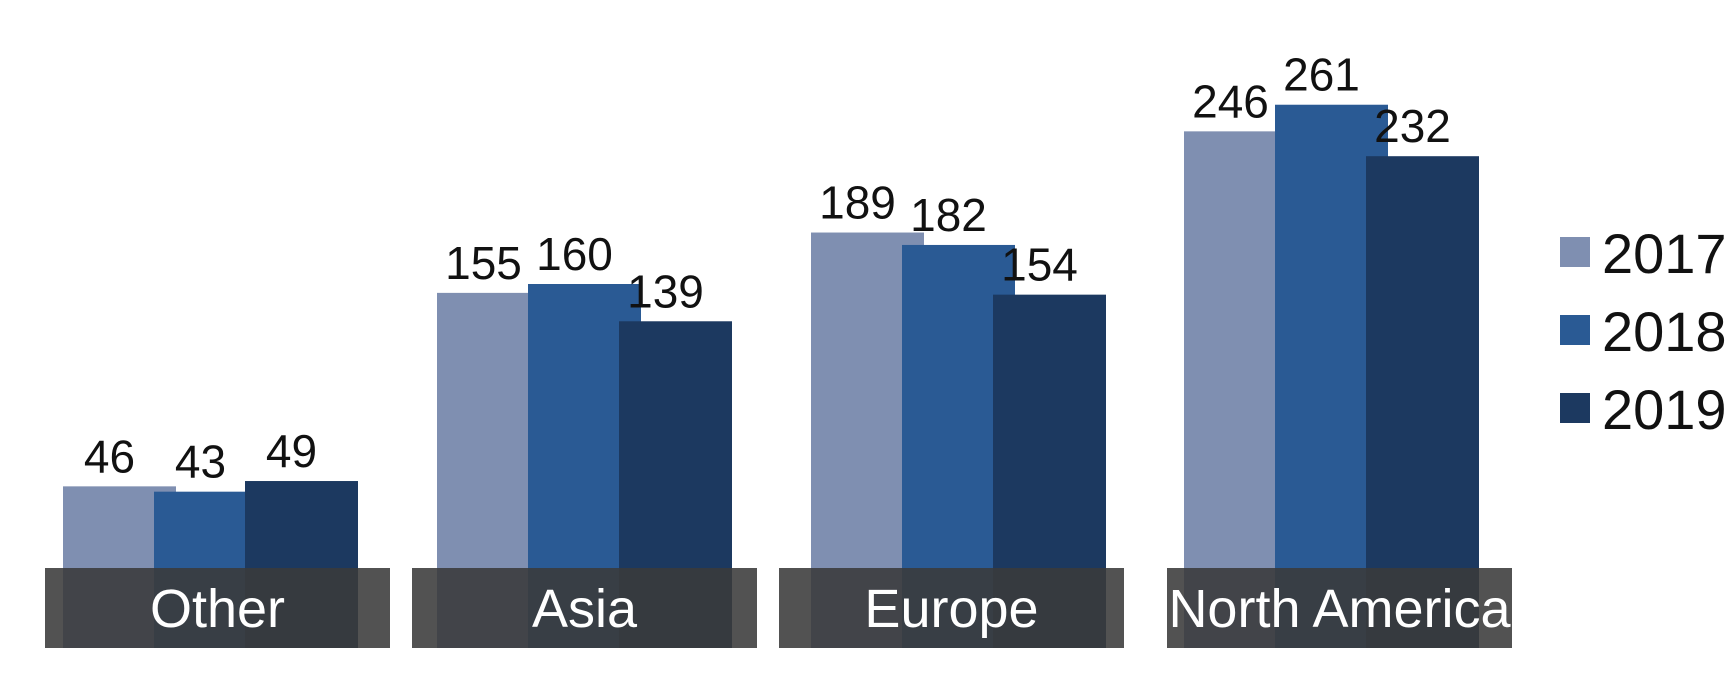 The width and height of the screenshot is (1725, 677). I want to click on data-label-europe-2017: 189, so click(857, 203).